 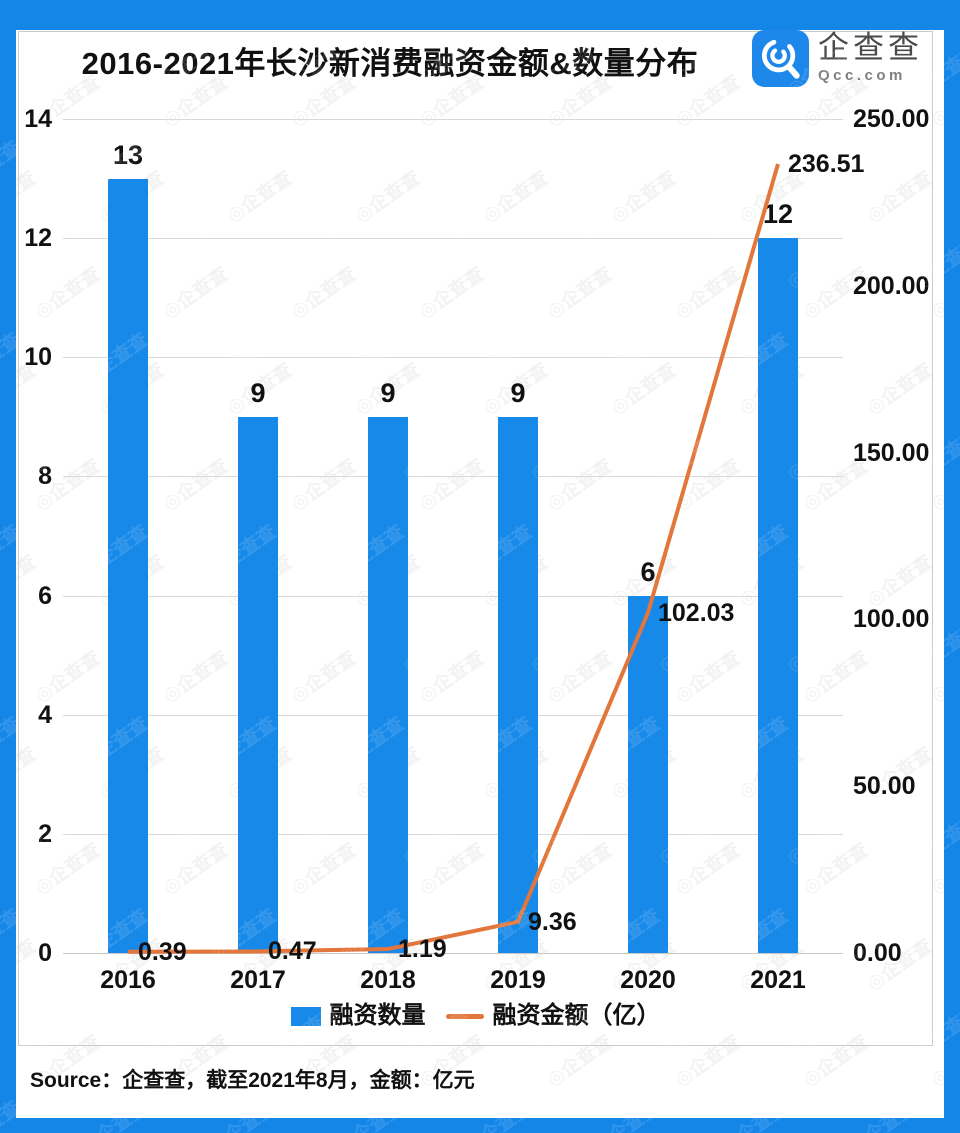 I want to click on x-axis-label-2021: 2021, so click(x=778, y=980).